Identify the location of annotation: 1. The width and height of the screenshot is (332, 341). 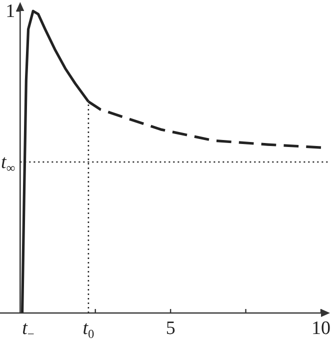
(11, 11).